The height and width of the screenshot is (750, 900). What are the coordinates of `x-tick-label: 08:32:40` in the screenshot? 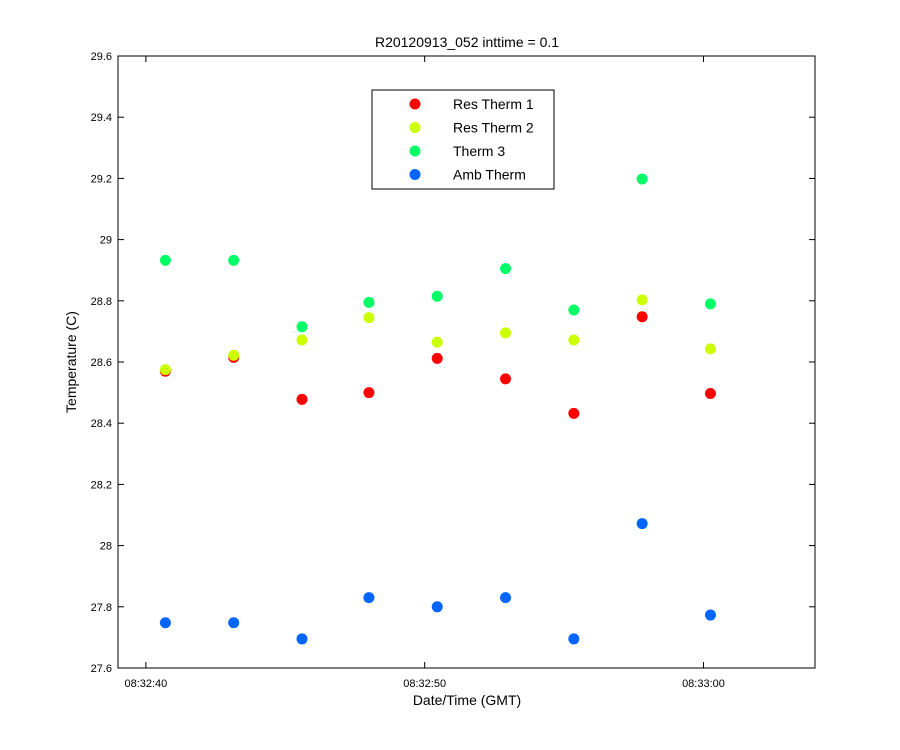 It's located at (145, 684).